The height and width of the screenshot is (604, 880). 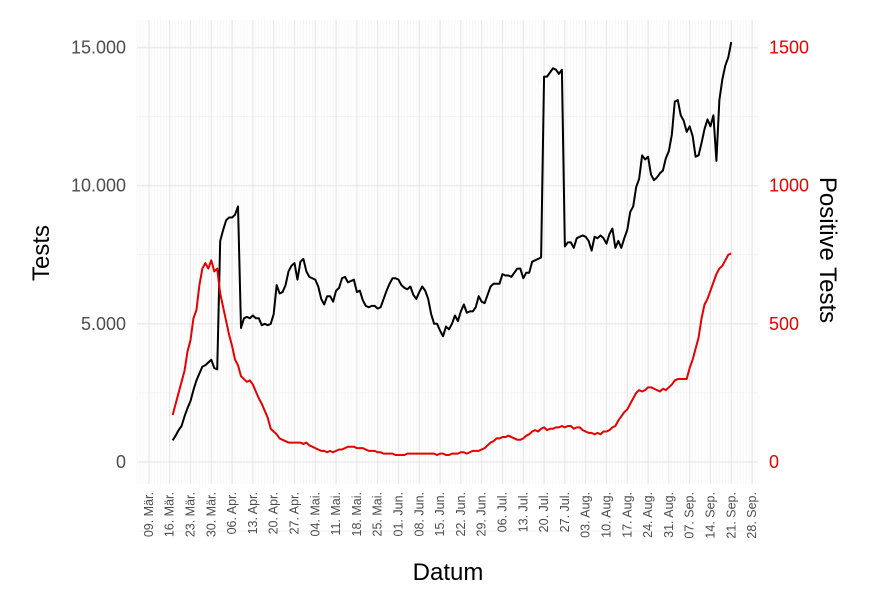 What do you see at coordinates (211, 514) in the screenshot?
I see `x-tick-label: 30. Mär.` at bounding box center [211, 514].